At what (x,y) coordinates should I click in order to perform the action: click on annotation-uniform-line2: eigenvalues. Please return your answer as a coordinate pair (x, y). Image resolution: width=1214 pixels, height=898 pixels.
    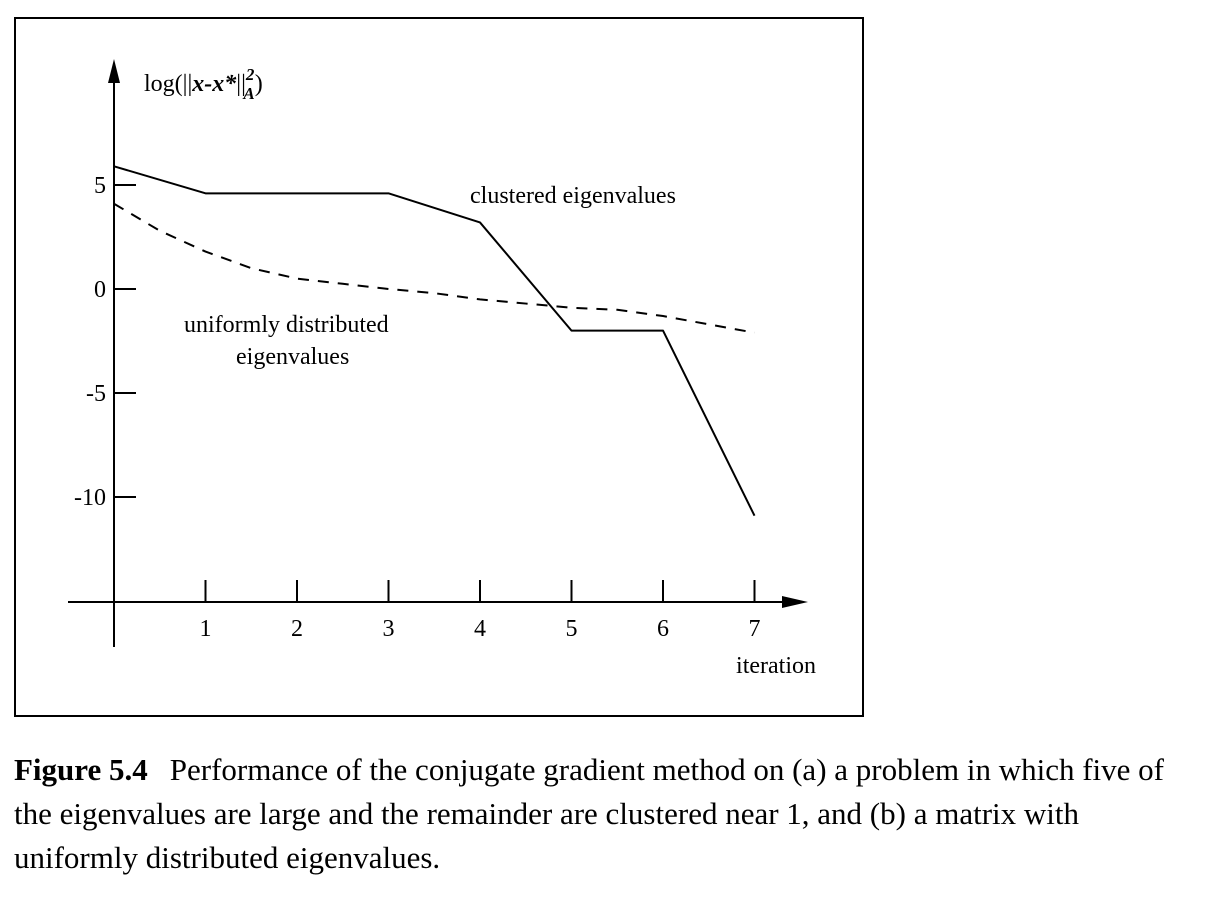
    Looking at the image, I should click on (292, 357).